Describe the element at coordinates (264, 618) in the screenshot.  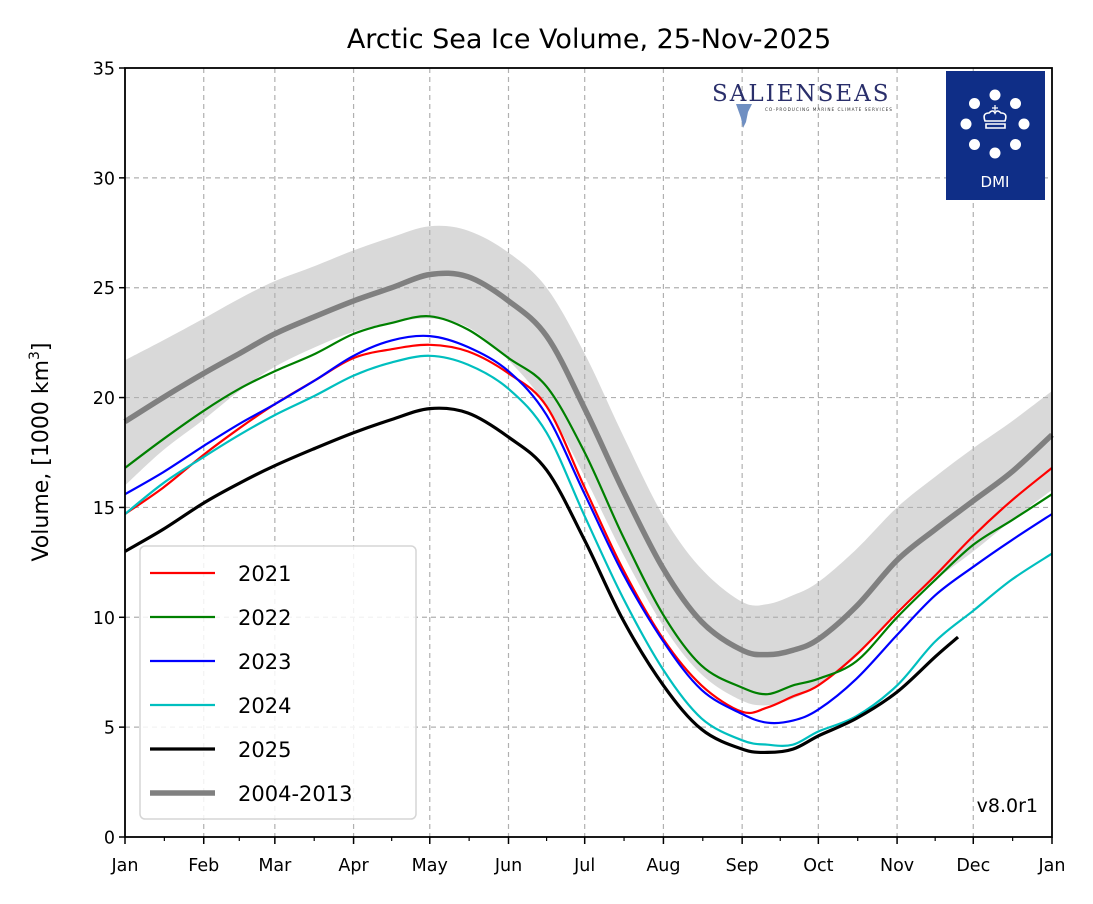
I see `legend-label-2022: 2022` at that location.